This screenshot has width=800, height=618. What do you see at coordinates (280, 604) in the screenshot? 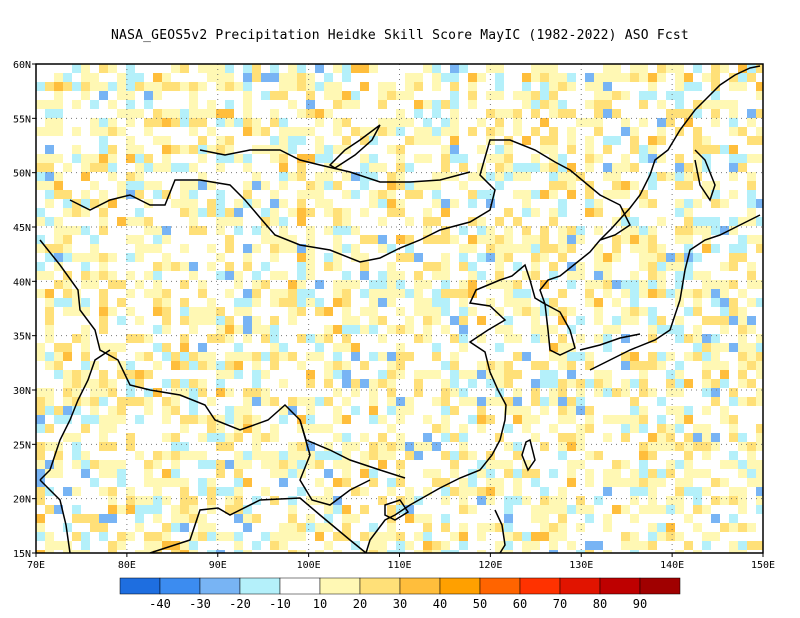
I see `colorbar-label: -10` at bounding box center [280, 604].